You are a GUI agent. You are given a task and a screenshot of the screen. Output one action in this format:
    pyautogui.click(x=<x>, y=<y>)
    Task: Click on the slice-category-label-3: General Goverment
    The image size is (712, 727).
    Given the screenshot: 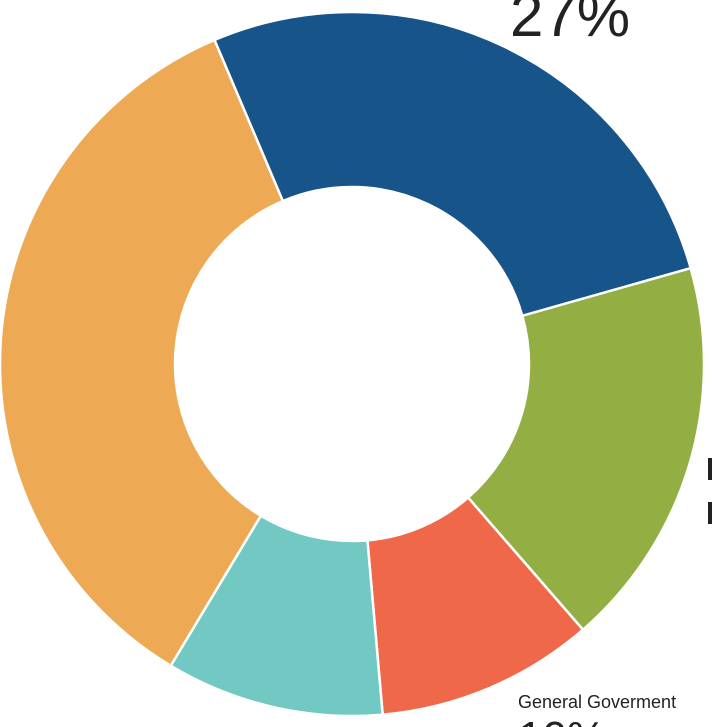 What is the action you would take?
    pyautogui.click(x=597, y=702)
    